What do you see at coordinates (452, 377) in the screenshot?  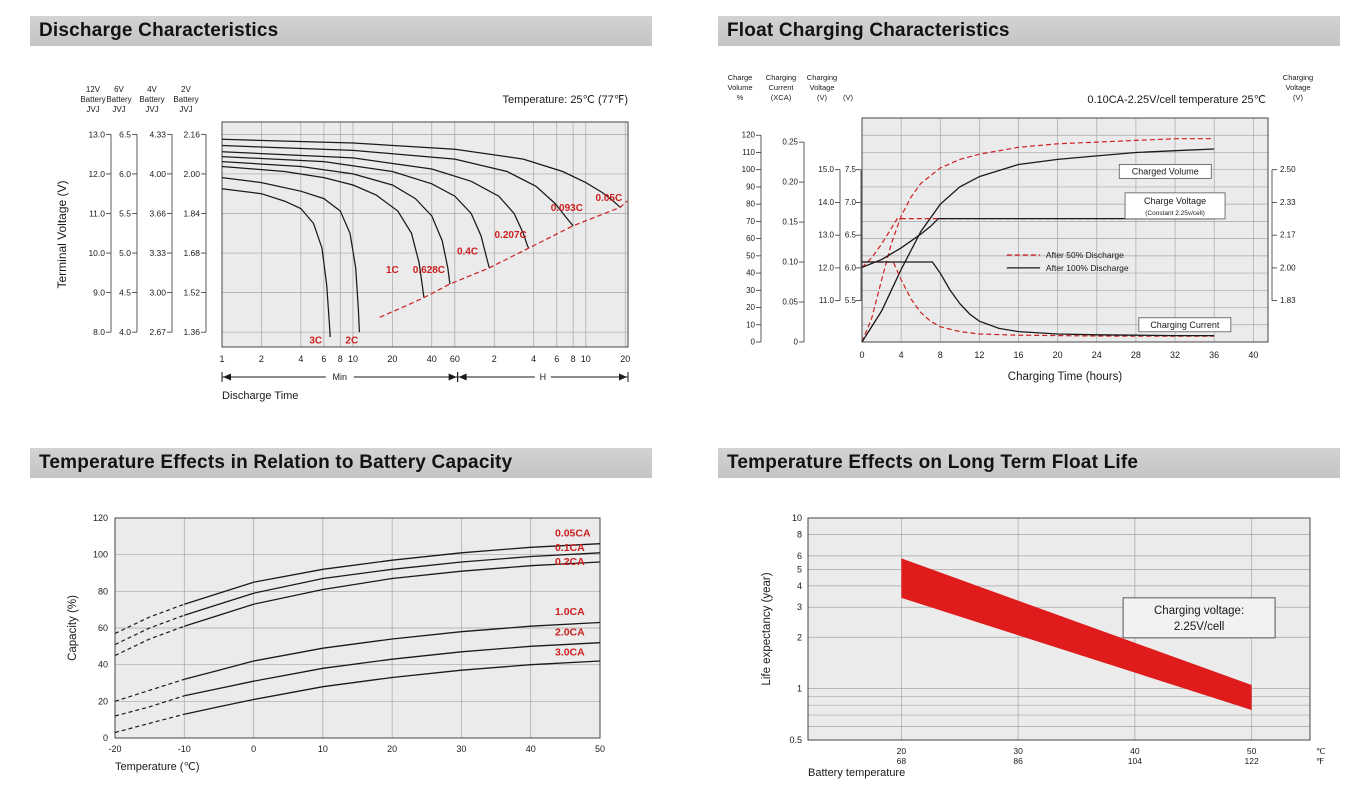 I see `arrowhead-right` at bounding box center [452, 377].